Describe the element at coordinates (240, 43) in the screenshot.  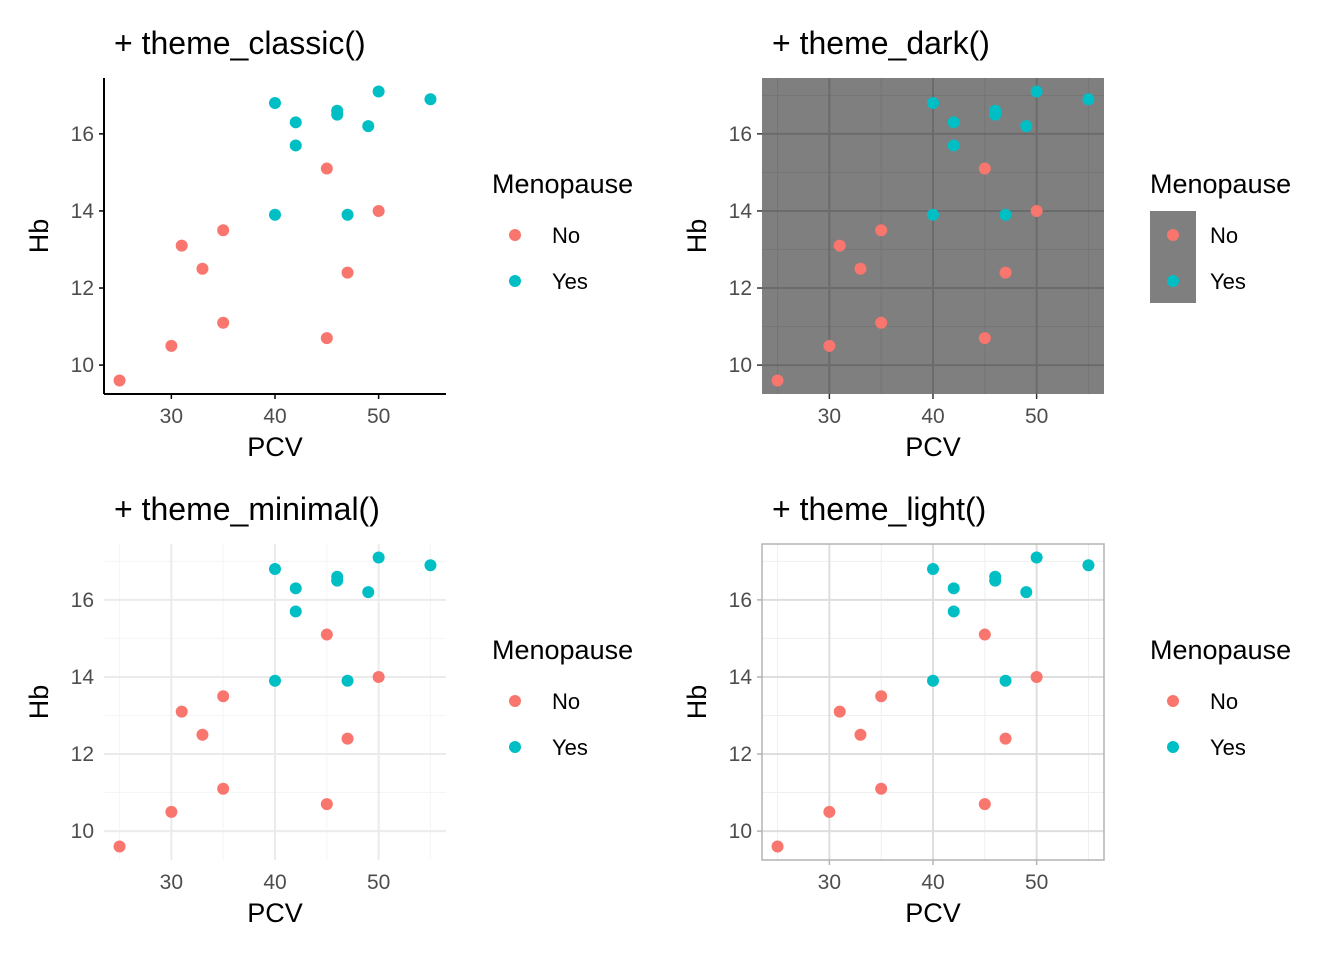
I see `chart-title: + theme_classic()` at that location.